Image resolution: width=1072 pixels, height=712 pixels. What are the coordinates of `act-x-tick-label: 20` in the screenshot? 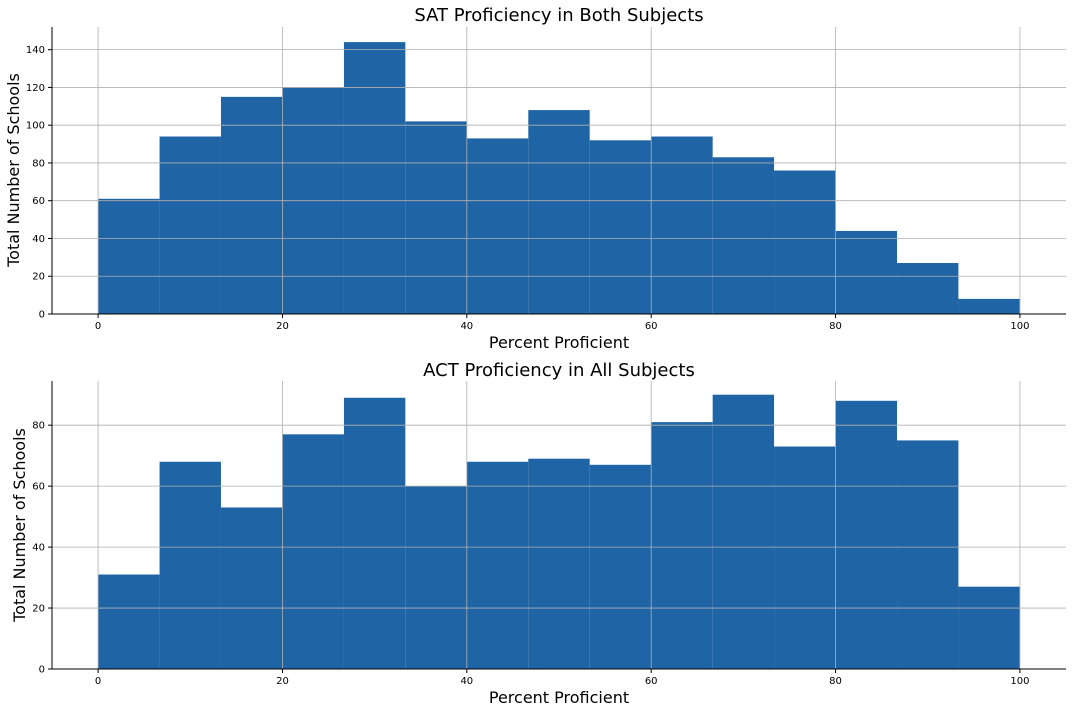 It's located at (282, 681).